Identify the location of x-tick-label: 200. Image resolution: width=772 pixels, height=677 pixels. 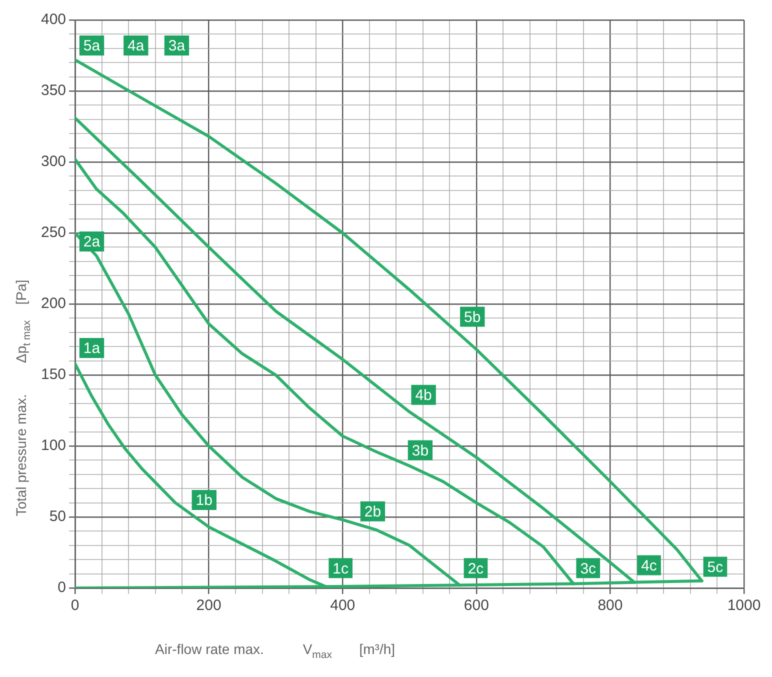
(209, 605).